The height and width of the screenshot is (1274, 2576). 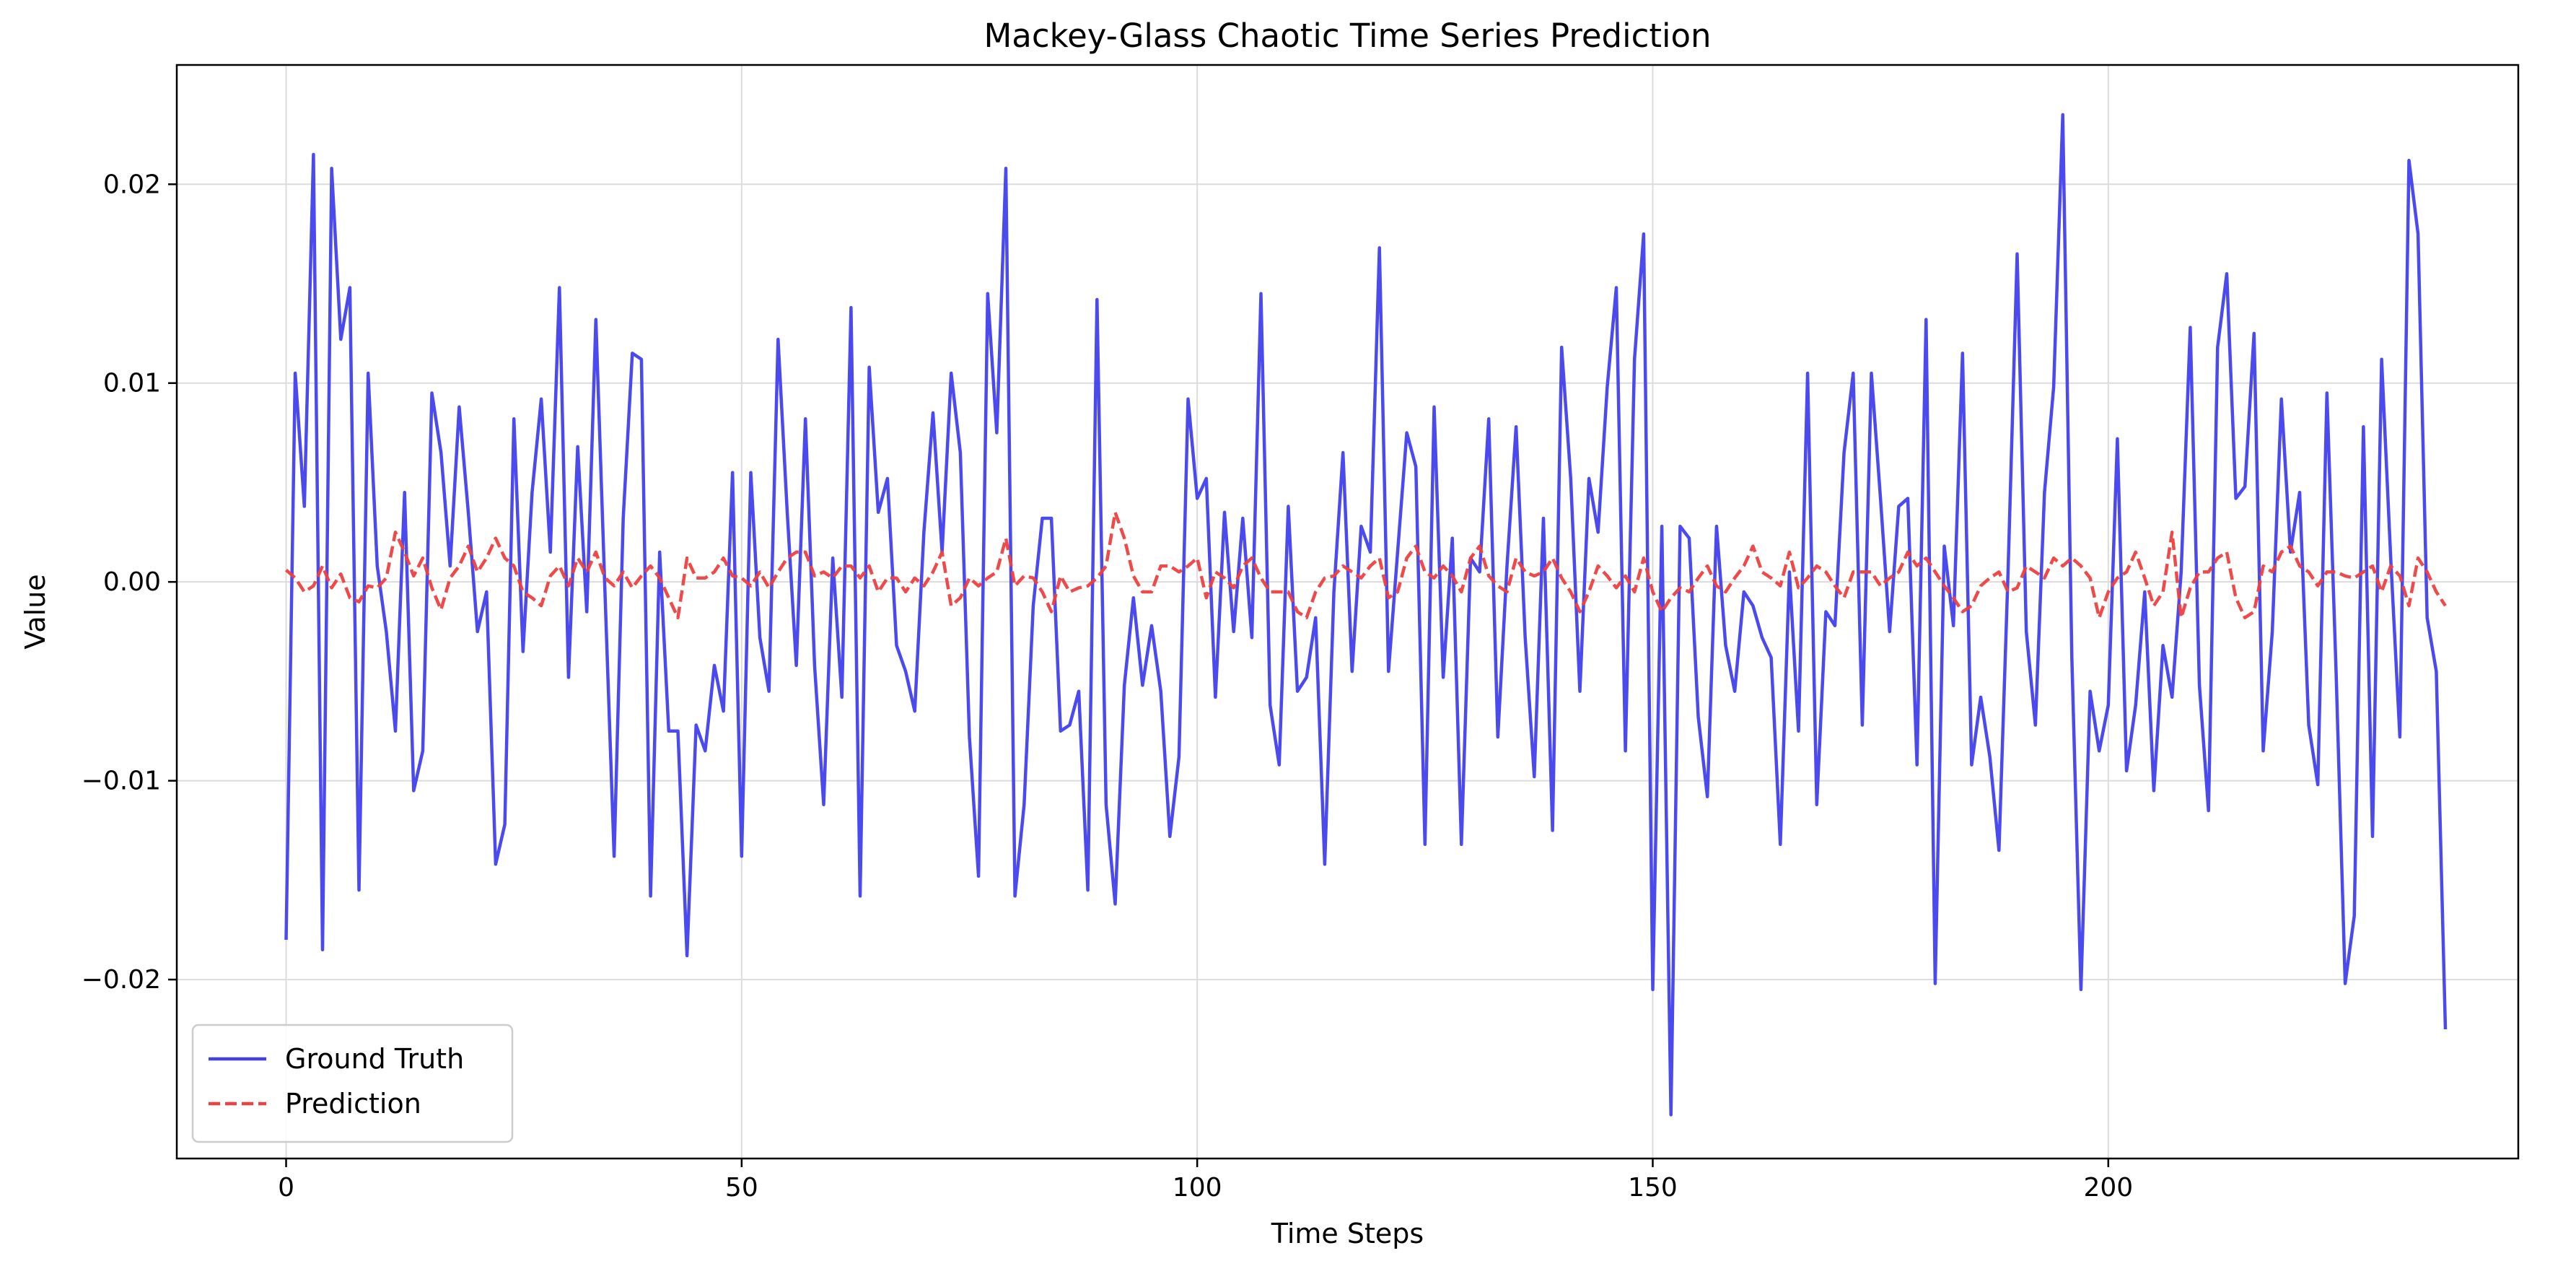 I want to click on legend-label: Prediction, so click(x=353, y=1104).